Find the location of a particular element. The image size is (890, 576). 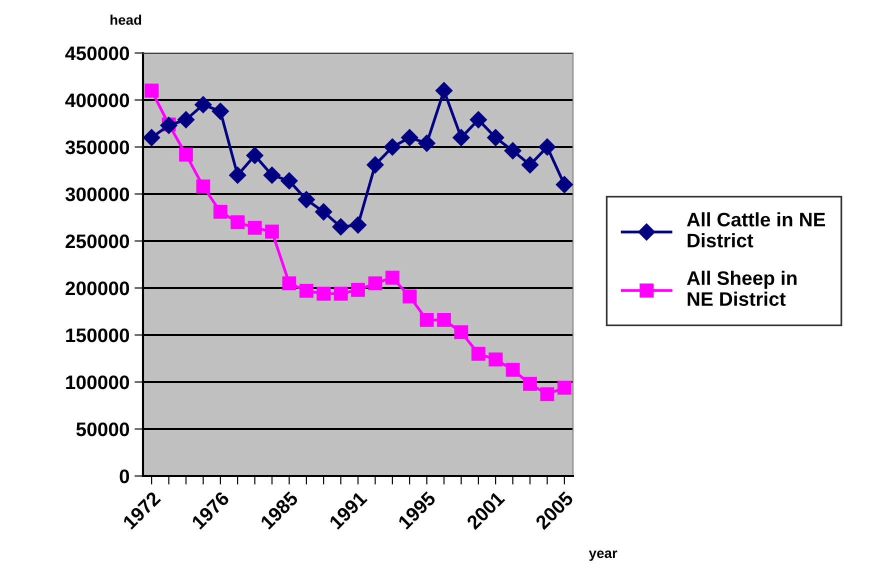

y-axis-title: head is located at coordinates (126, 19).